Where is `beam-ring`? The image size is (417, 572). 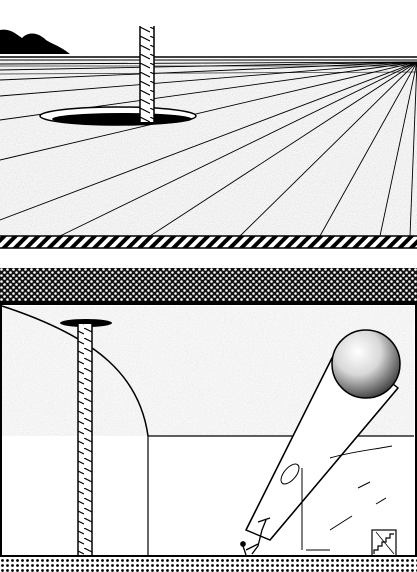 beam-ring is located at coordinates (290, 474).